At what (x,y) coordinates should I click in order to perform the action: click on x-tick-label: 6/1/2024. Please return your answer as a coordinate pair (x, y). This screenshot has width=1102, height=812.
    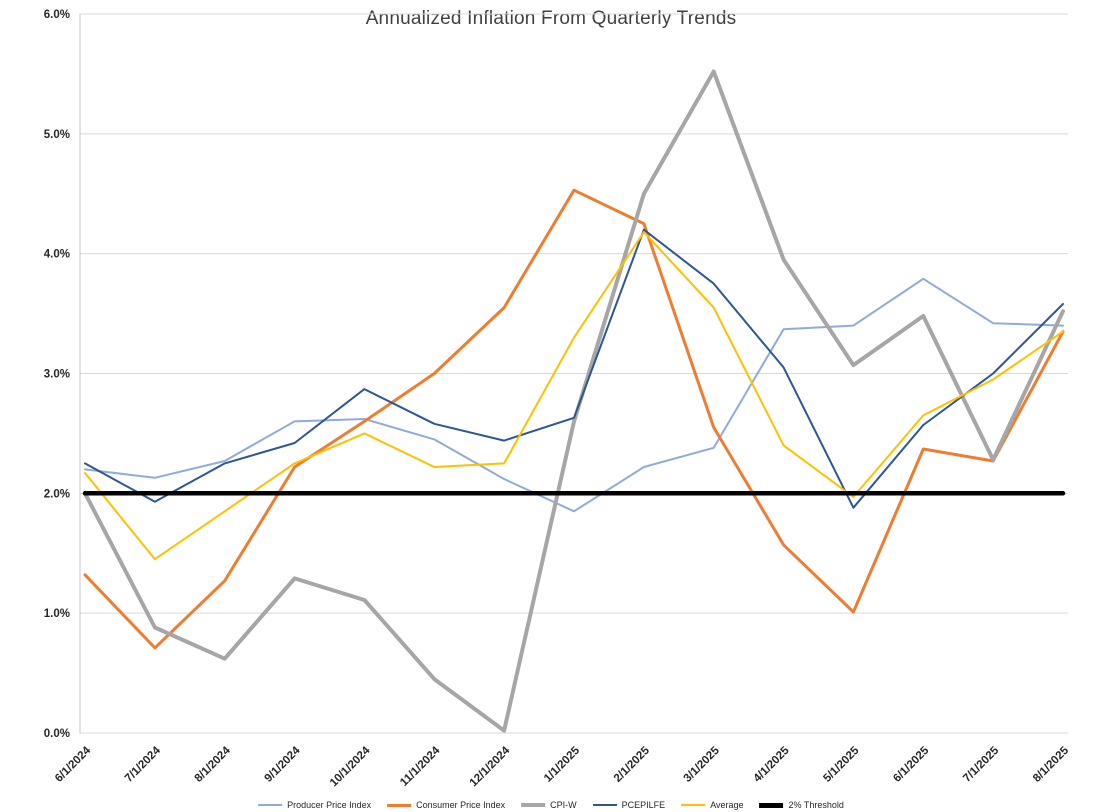
    Looking at the image, I should click on (73, 764).